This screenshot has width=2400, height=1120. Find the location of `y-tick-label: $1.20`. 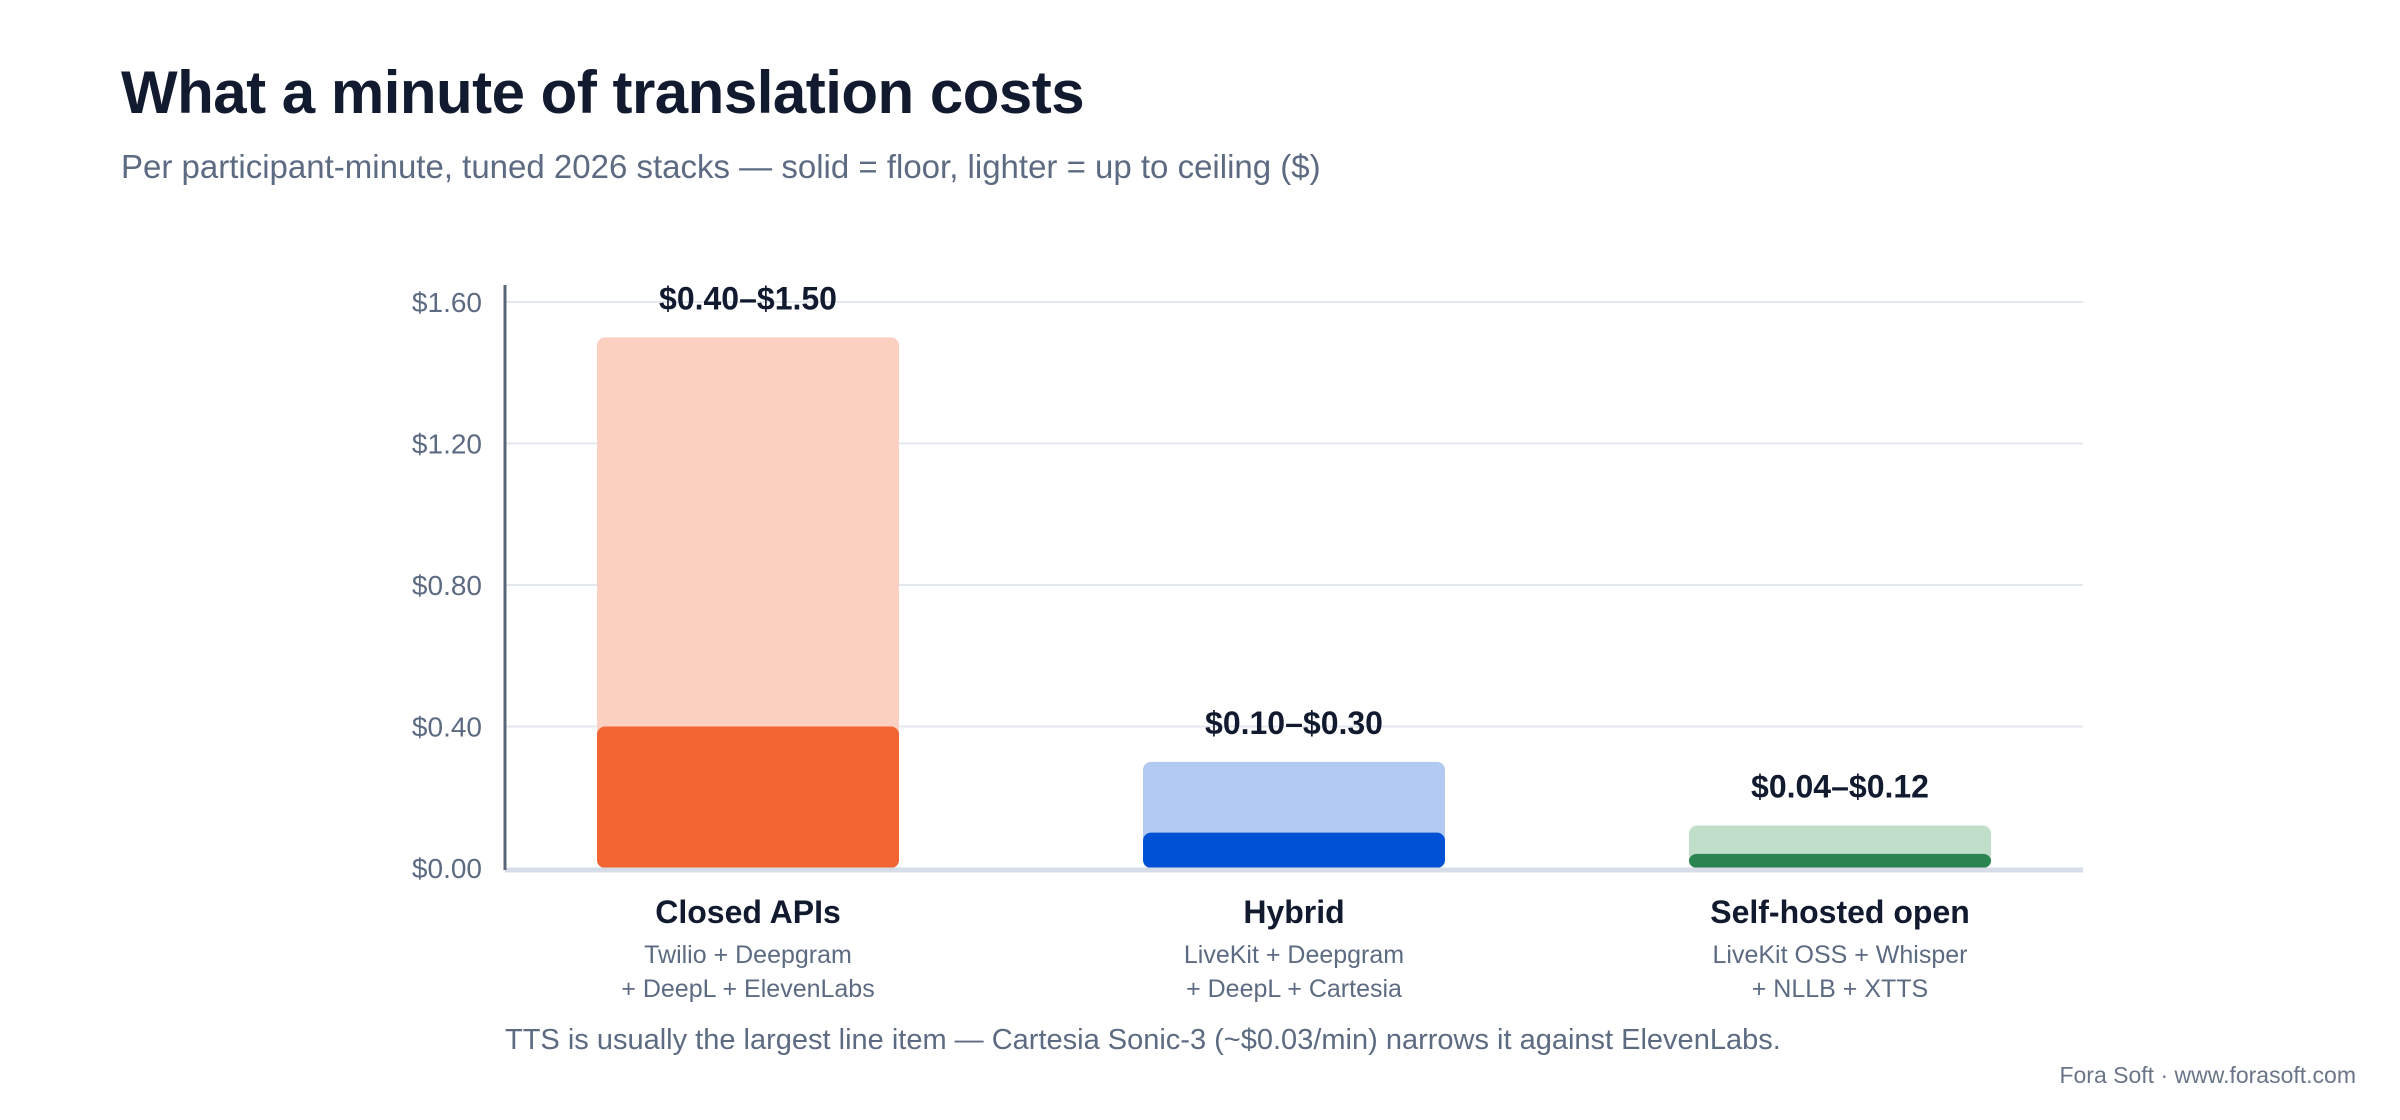

y-tick-label: $1.20 is located at coordinates (447, 444).